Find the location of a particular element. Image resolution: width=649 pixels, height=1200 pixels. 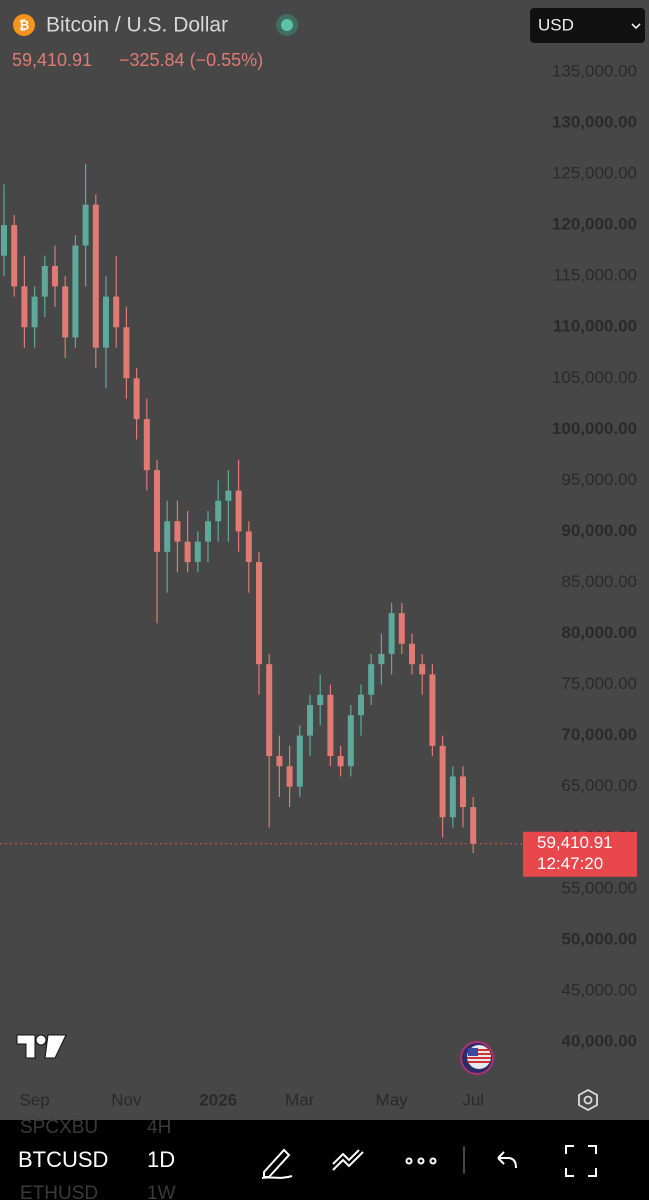

x-tick-label: Nov is located at coordinates (126, 1099).